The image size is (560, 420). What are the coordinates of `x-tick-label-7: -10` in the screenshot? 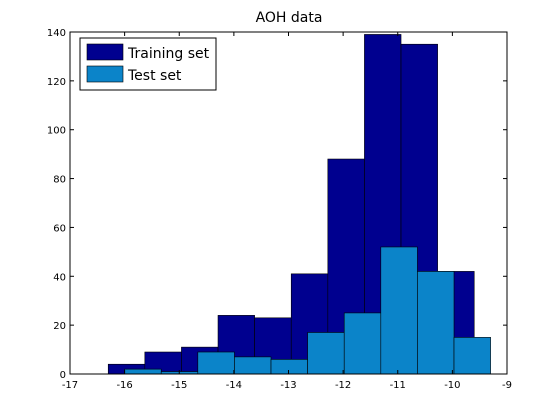 It's located at (452, 385).